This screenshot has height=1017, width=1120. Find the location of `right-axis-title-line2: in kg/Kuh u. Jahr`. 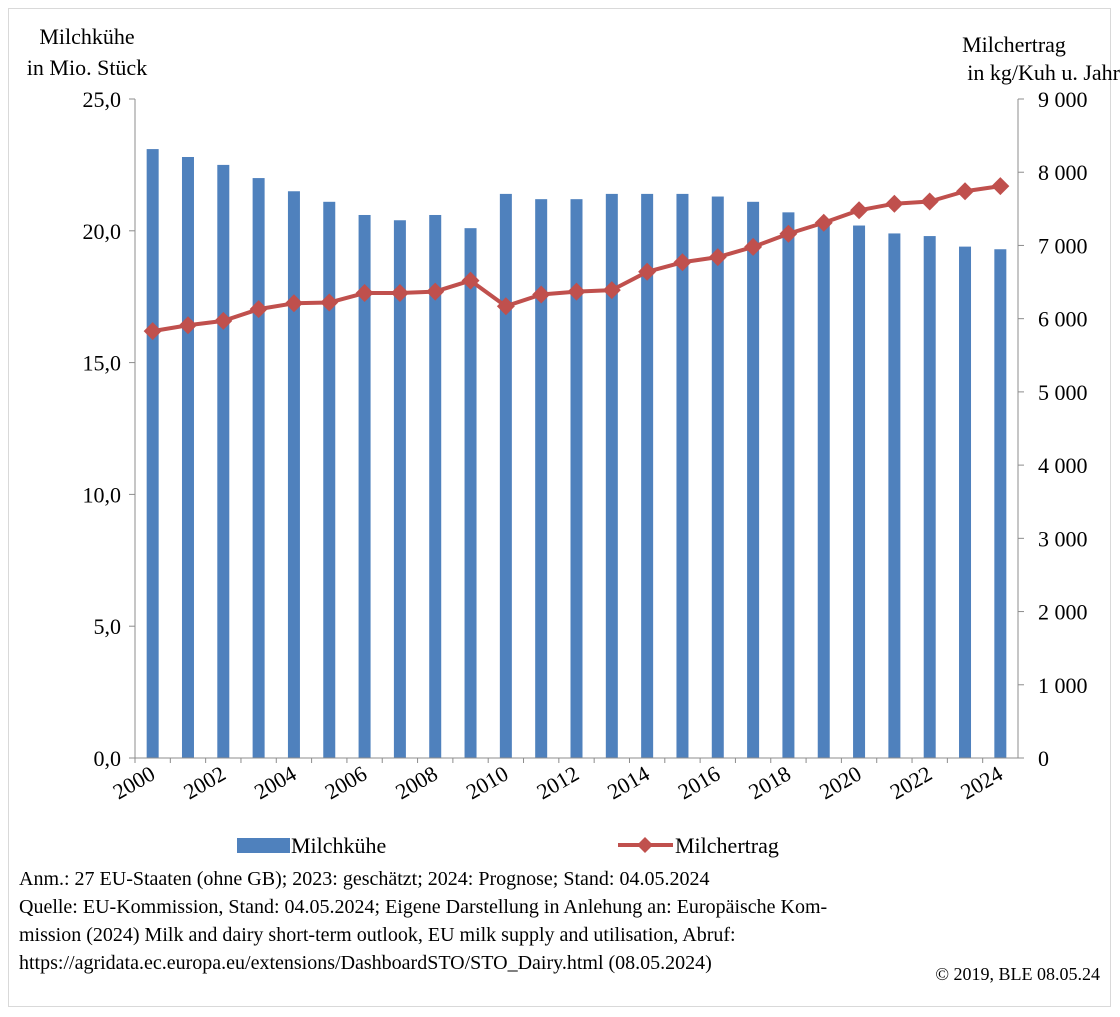

right-axis-title-line2: in kg/Kuh u. Jahr is located at coordinates (1043, 72).